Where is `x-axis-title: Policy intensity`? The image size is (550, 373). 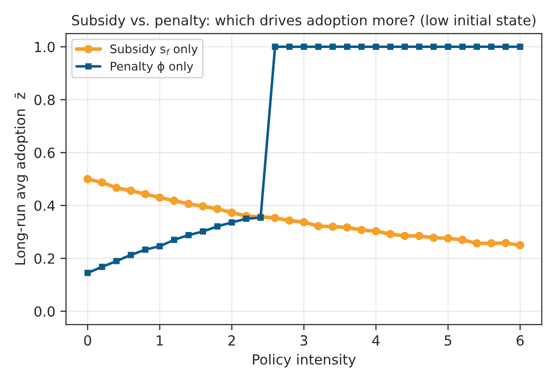
x-axis-title: Policy intensity is located at coordinates (304, 361).